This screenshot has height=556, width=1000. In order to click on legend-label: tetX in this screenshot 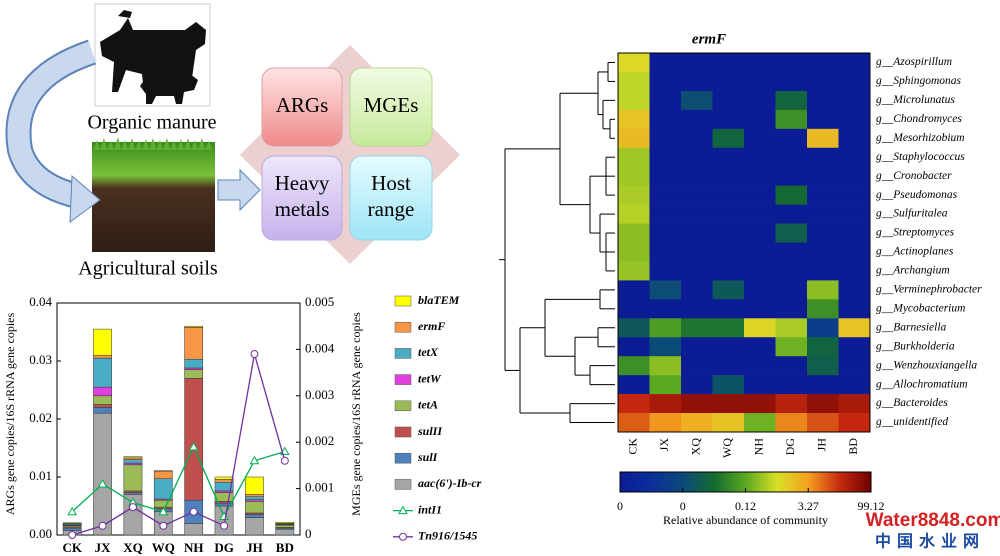, I will do `click(428, 352)`.